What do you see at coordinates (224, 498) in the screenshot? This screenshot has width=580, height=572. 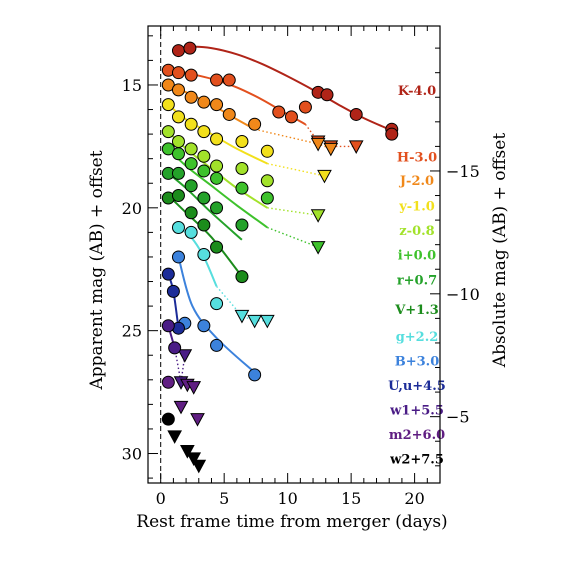 I see `x-tick-label: 5` at bounding box center [224, 498].